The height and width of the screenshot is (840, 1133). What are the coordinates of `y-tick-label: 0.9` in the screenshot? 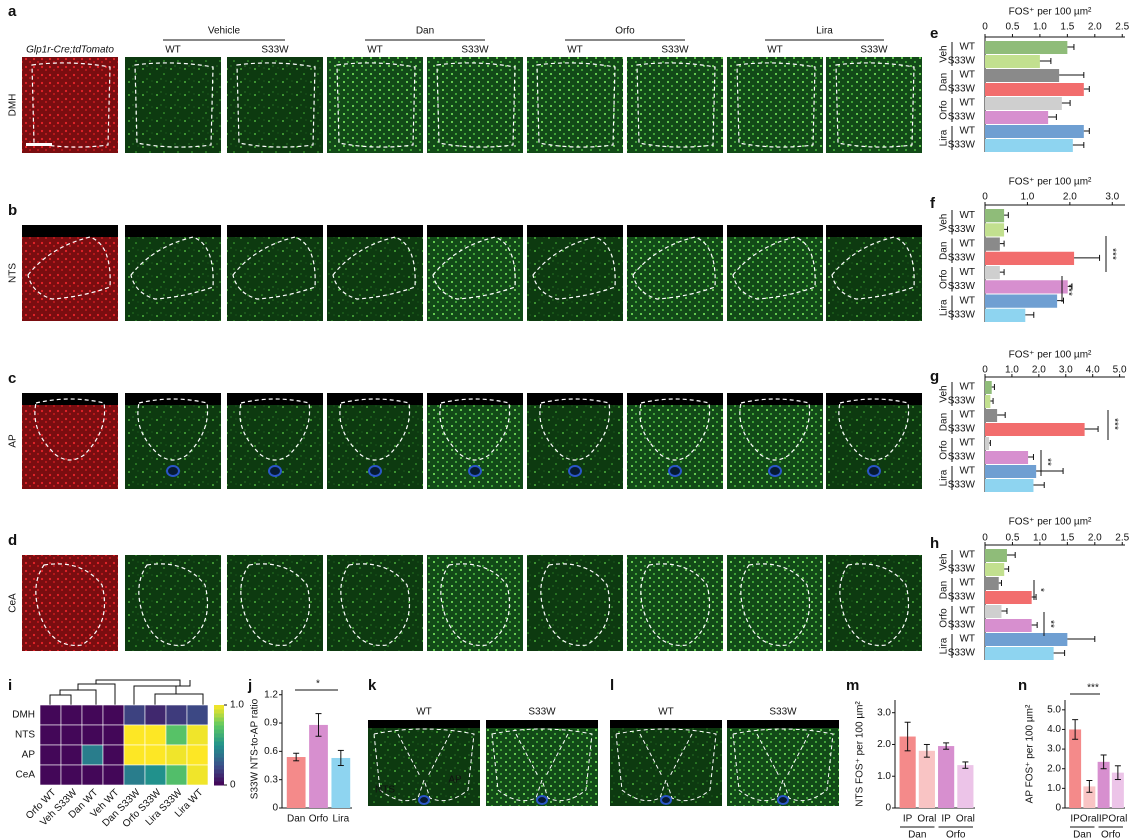 It's located at (271, 723).